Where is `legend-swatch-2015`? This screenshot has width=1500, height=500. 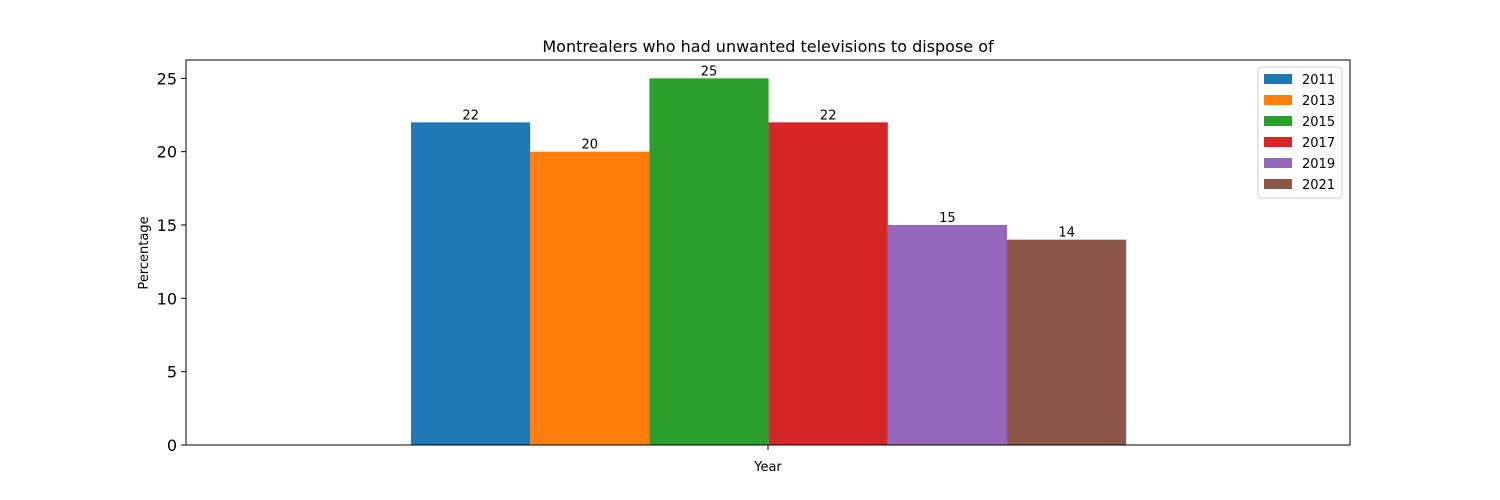
legend-swatch-2015 is located at coordinates (1278, 121).